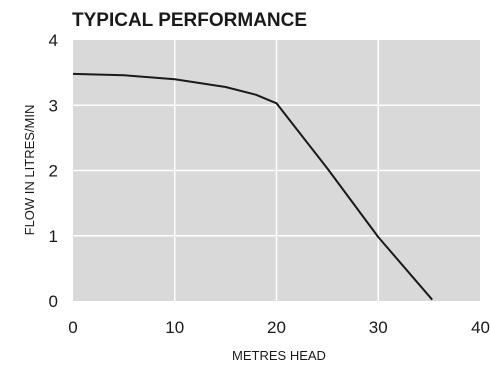  What do you see at coordinates (279, 355) in the screenshot?
I see `x-axis-label: METRES HEAD` at bounding box center [279, 355].